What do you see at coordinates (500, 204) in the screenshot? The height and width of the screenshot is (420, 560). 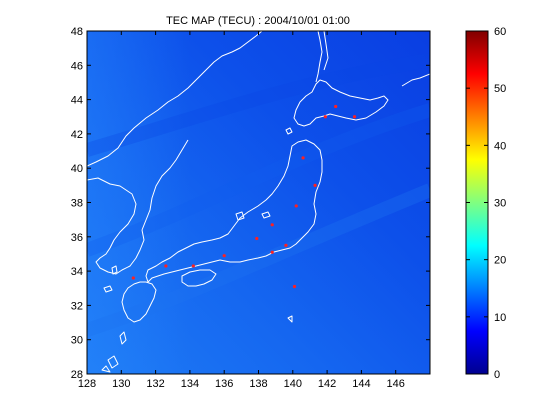 I see `colorbar-tick-label: 30` at bounding box center [500, 204].